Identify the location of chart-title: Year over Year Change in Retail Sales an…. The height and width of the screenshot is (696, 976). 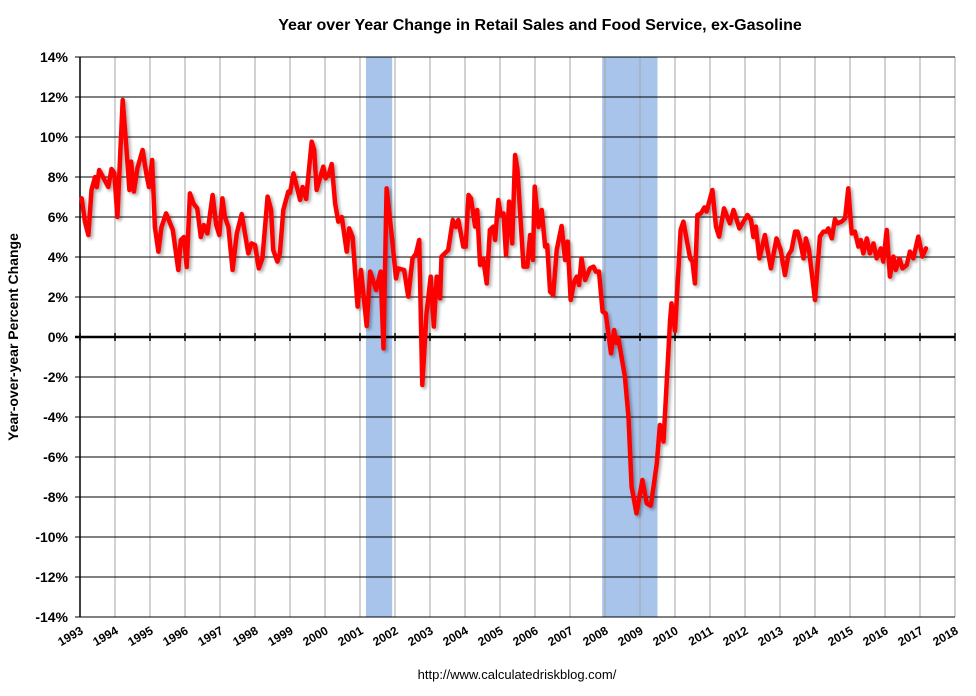
(540, 25).